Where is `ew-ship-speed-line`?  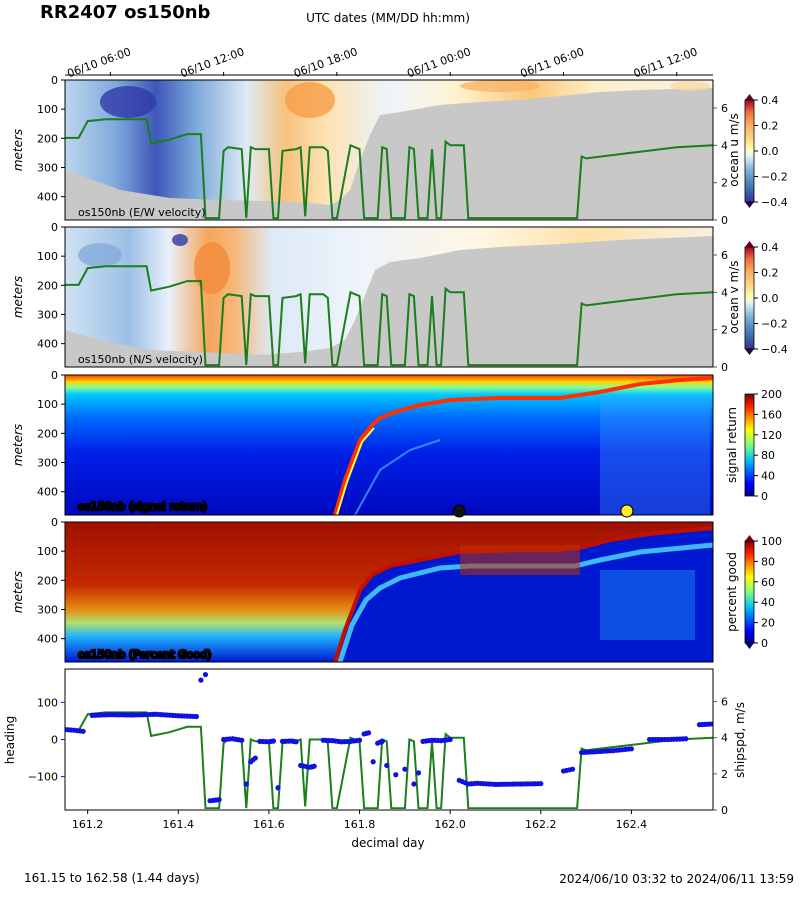 ew-ship-speed-line is located at coordinates (389, 169).